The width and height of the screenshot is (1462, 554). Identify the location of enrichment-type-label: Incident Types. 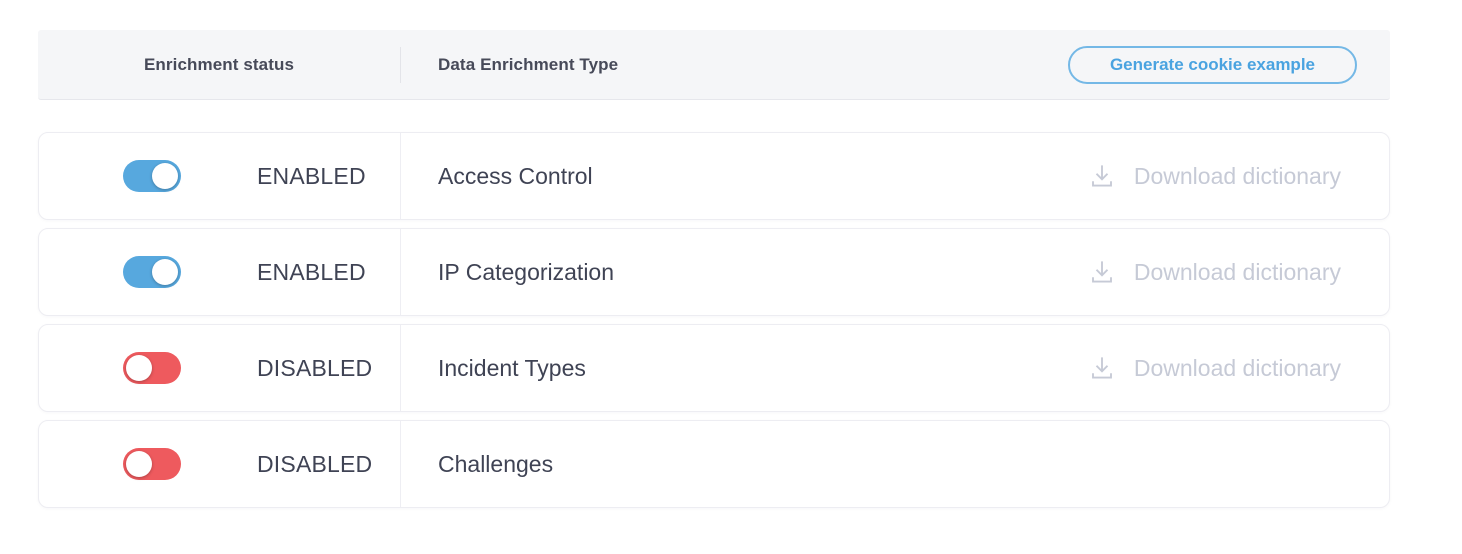
(512, 367).